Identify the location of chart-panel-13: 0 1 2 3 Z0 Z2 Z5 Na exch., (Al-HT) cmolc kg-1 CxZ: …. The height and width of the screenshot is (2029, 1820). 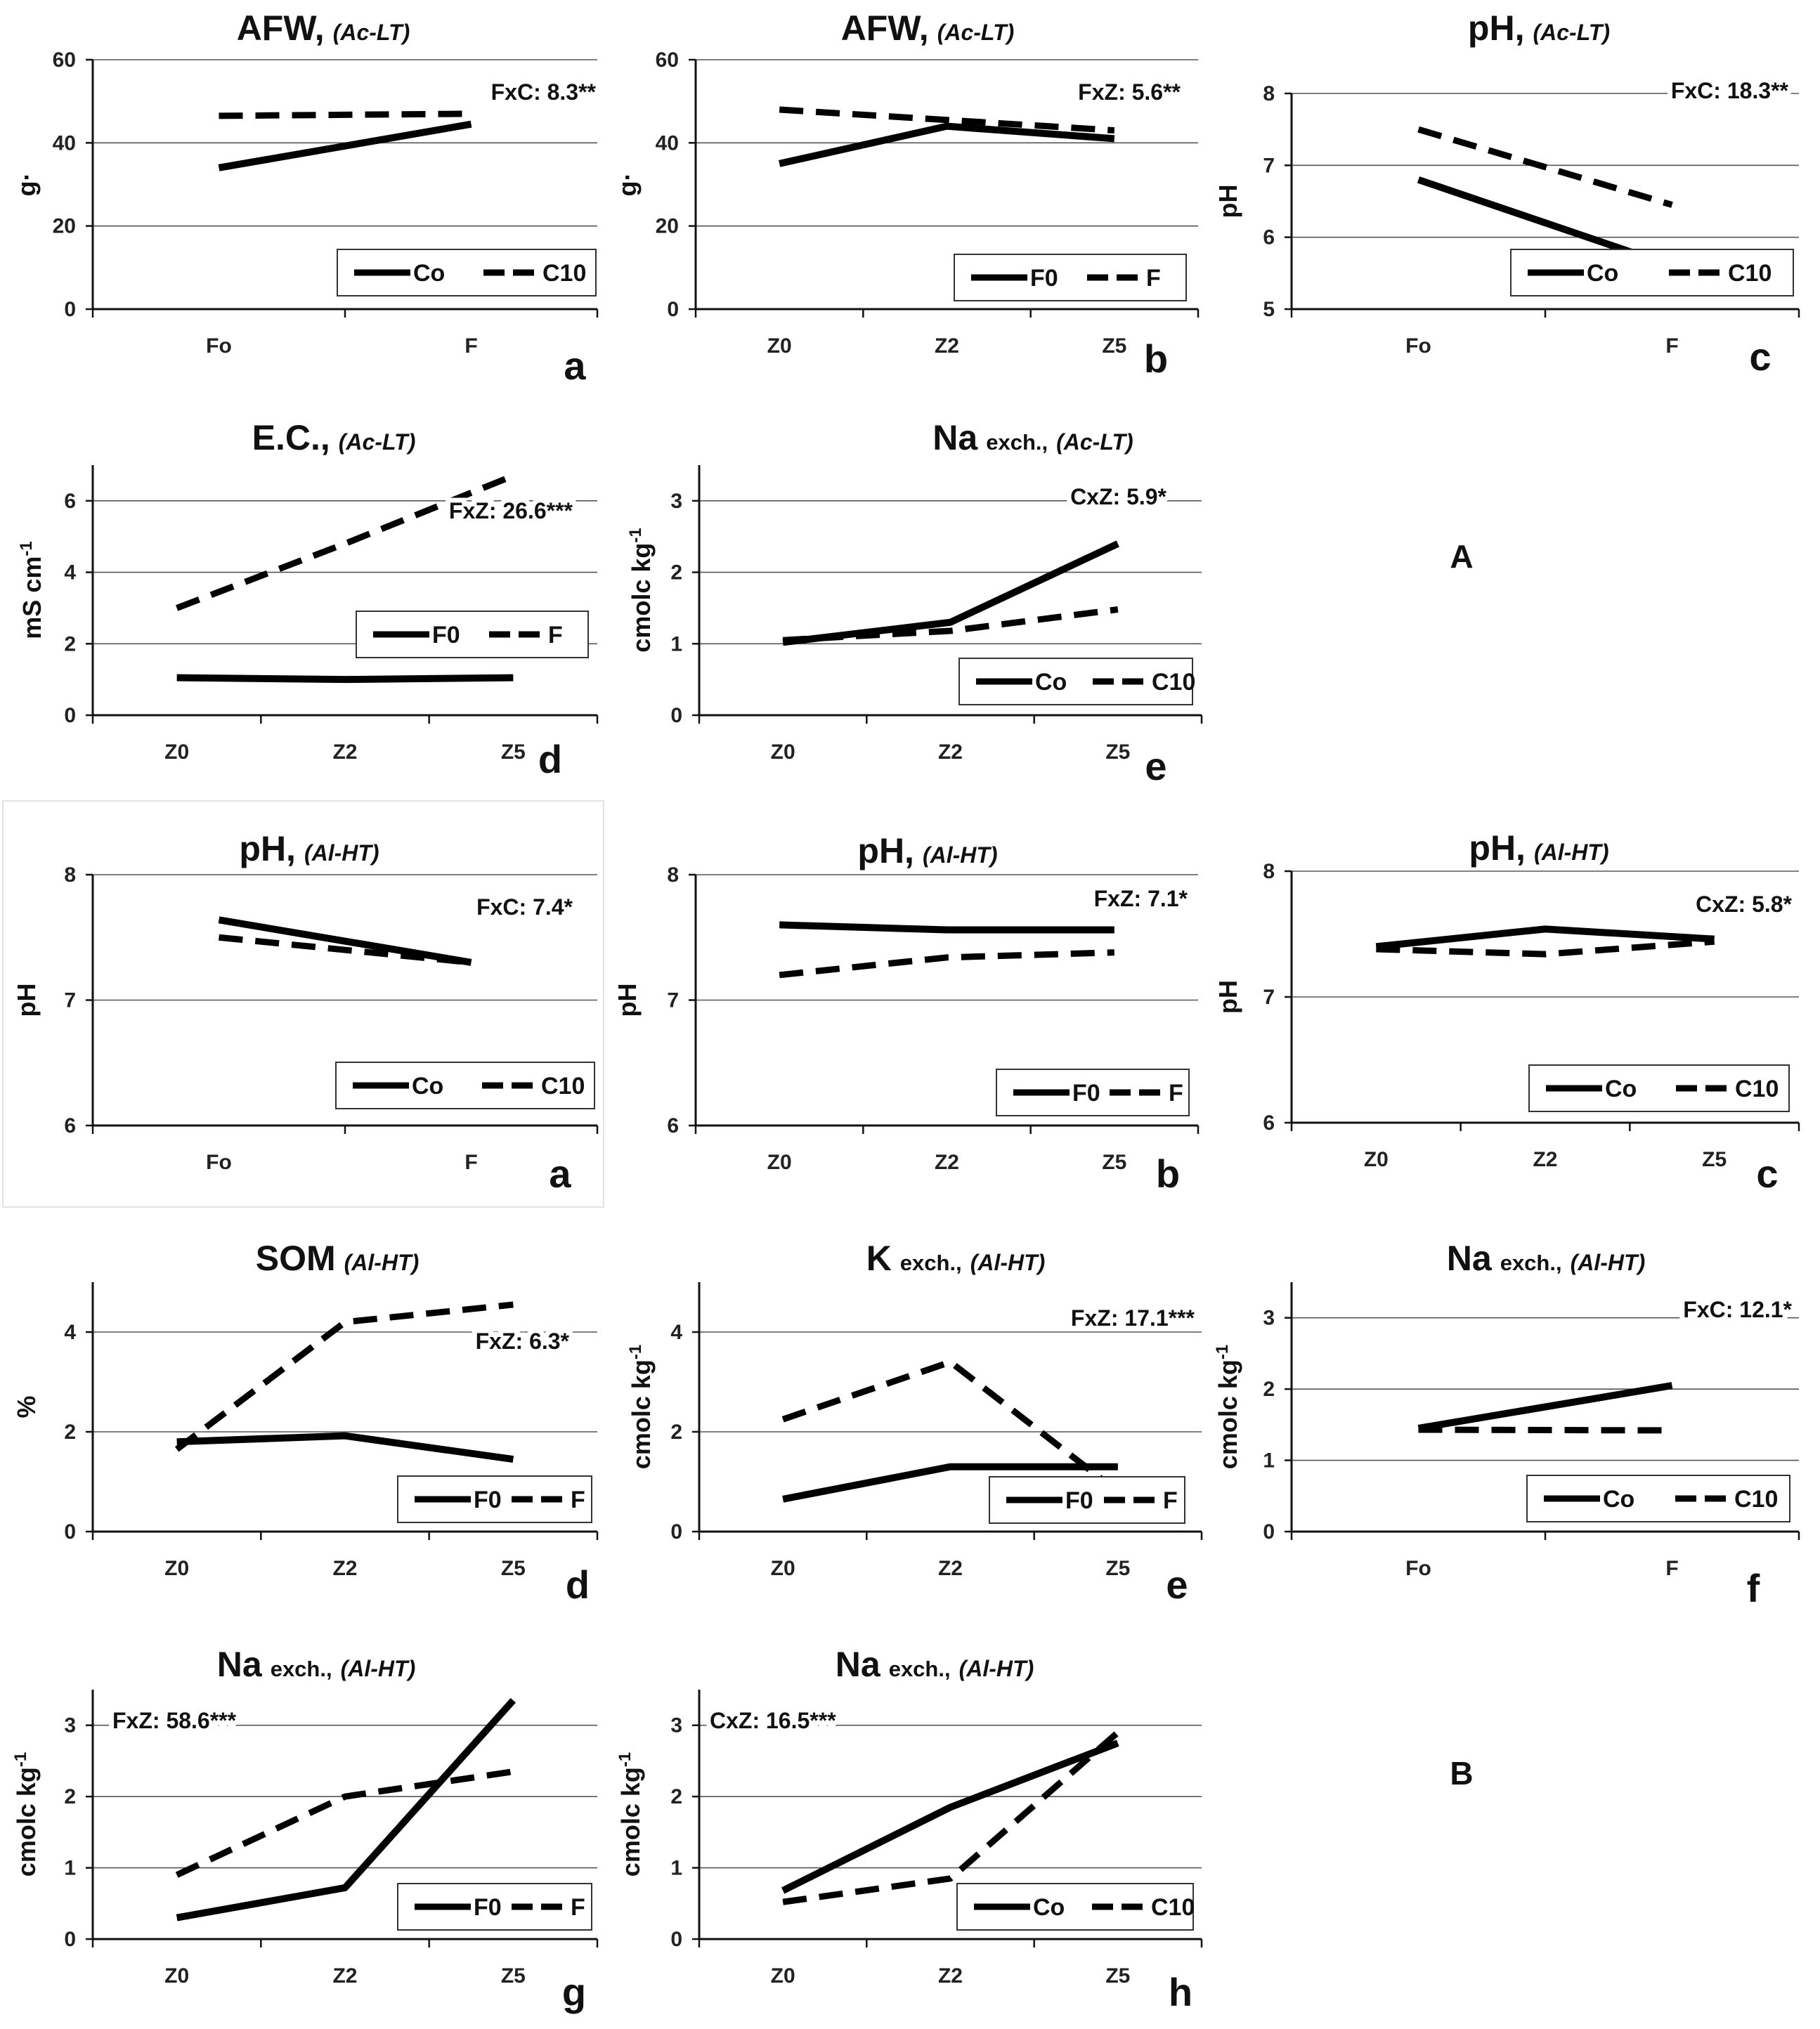
(910, 1829).